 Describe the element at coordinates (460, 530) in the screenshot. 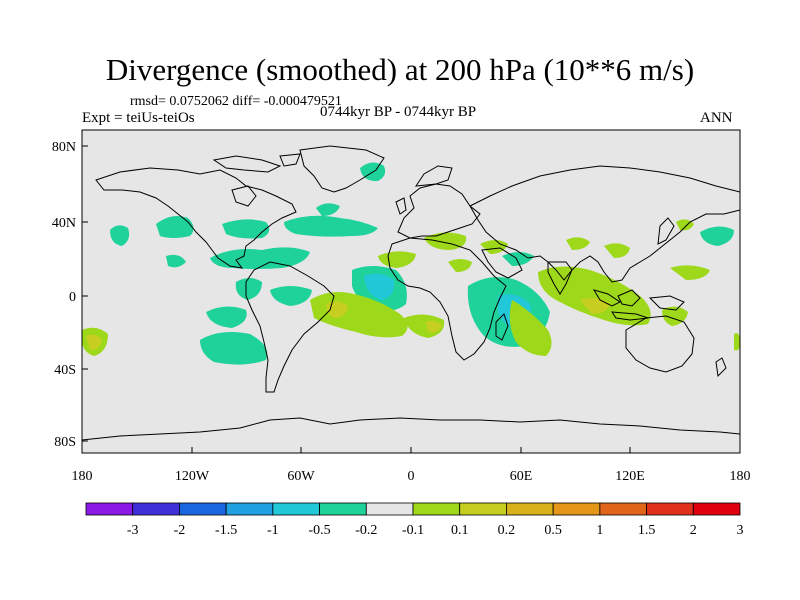

I see `colorbar-label: 0.1` at that location.